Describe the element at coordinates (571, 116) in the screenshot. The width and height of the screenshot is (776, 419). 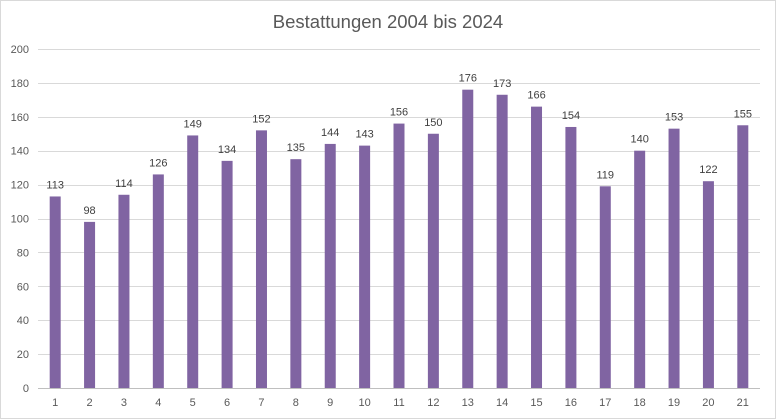
I see `data-label: 154` at that location.